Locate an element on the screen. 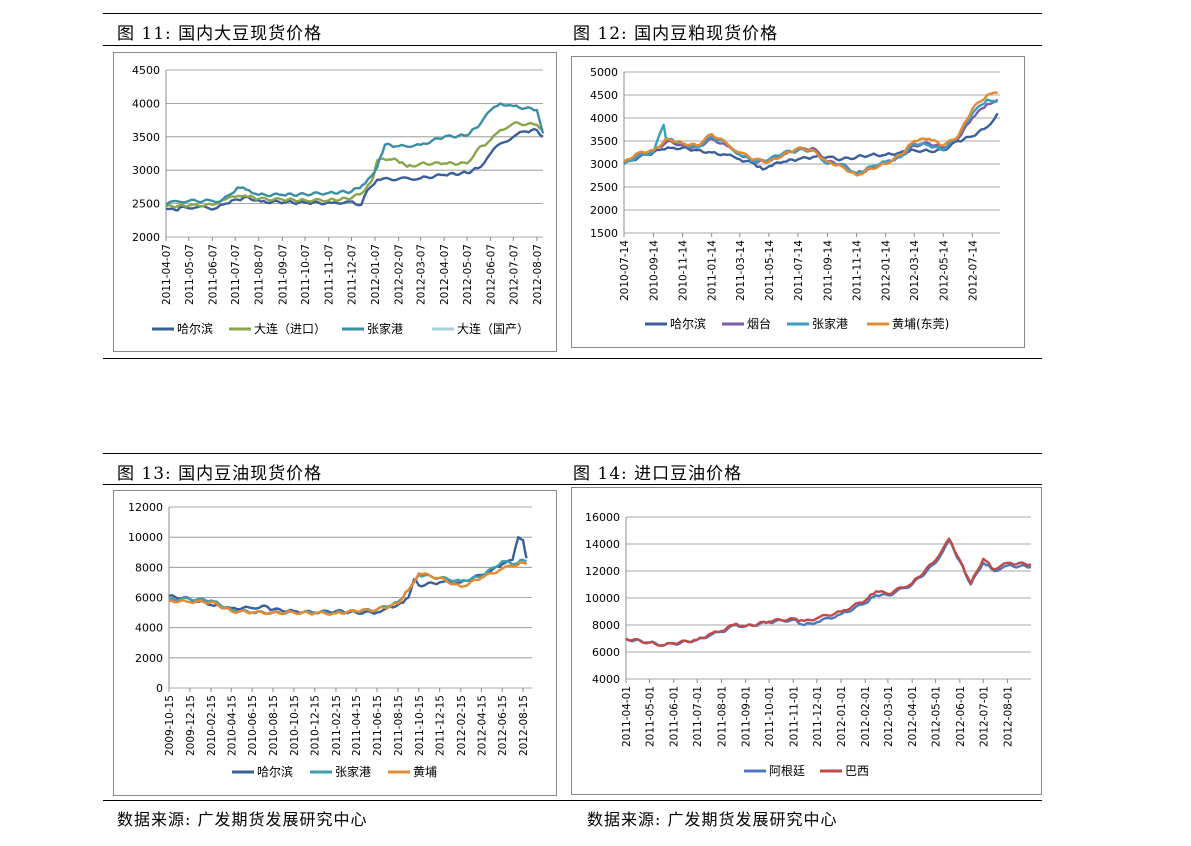 The width and height of the screenshot is (1191, 846). legend-label-2: 巴西 is located at coordinates (857, 771).